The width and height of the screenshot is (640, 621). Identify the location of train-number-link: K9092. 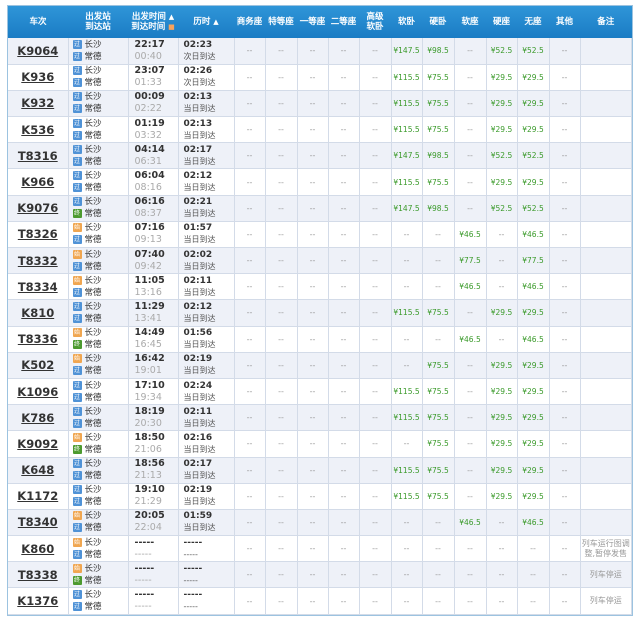
(38, 443).